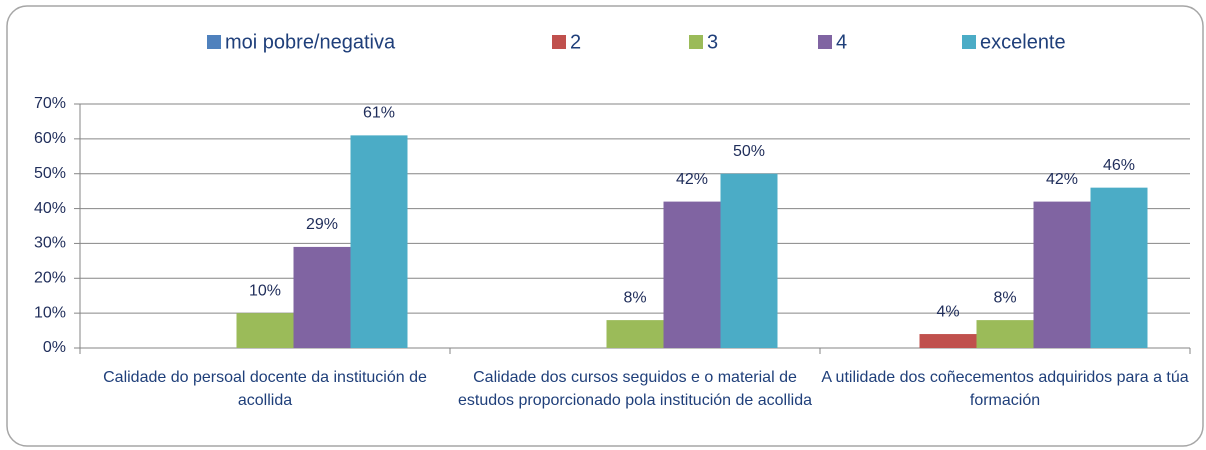 This screenshot has height=450, width=1206. What do you see at coordinates (265, 290) in the screenshot?
I see `data-label: 10%` at bounding box center [265, 290].